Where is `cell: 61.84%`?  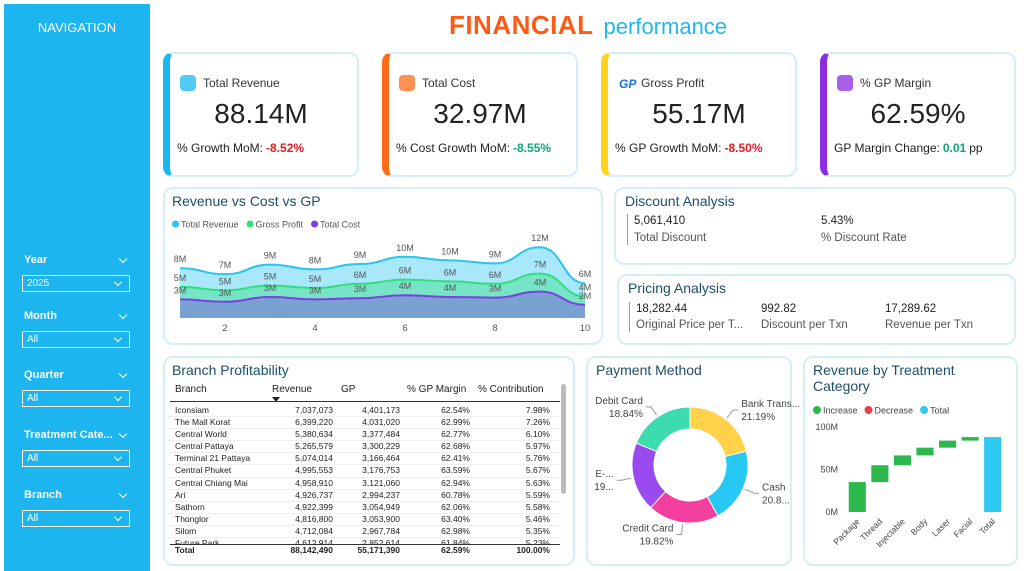 cell: 61.84% is located at coordinates (455, 541).